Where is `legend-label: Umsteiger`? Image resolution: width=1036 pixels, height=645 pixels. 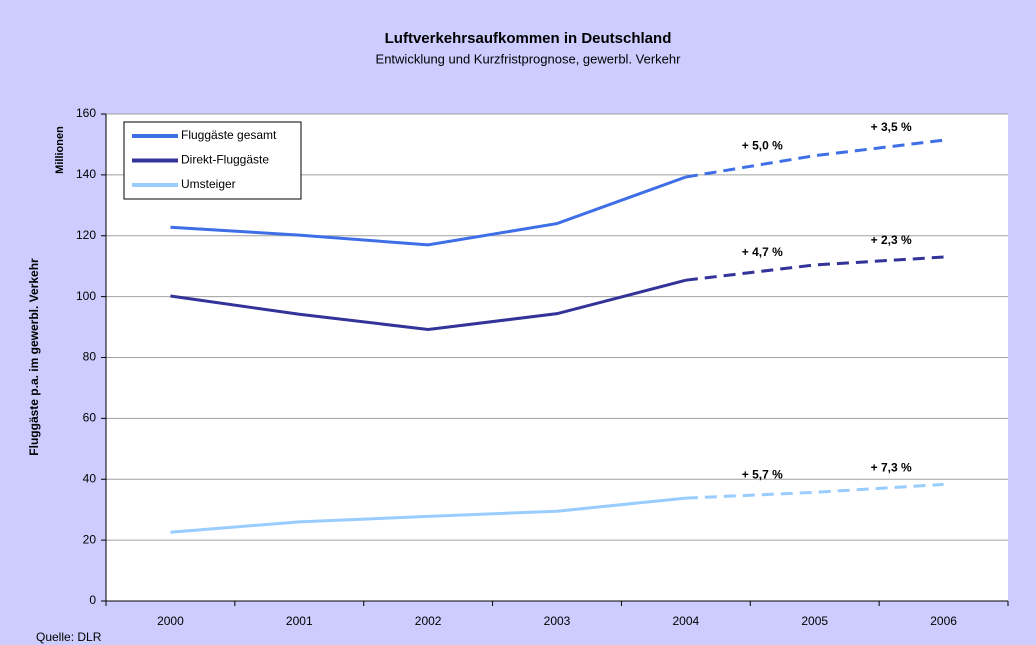 legend-label: Umsteiger is located at coordinates (208, 184).